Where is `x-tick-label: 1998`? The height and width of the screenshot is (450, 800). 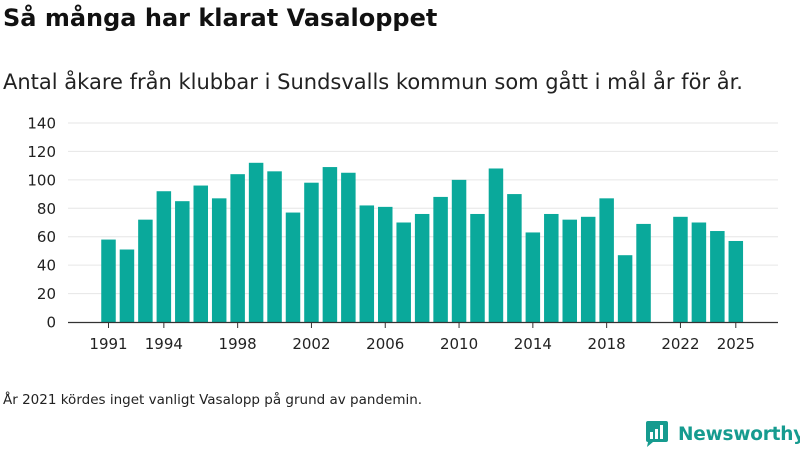 x-tick-label: 1998 is located at coordinates (238, 344).